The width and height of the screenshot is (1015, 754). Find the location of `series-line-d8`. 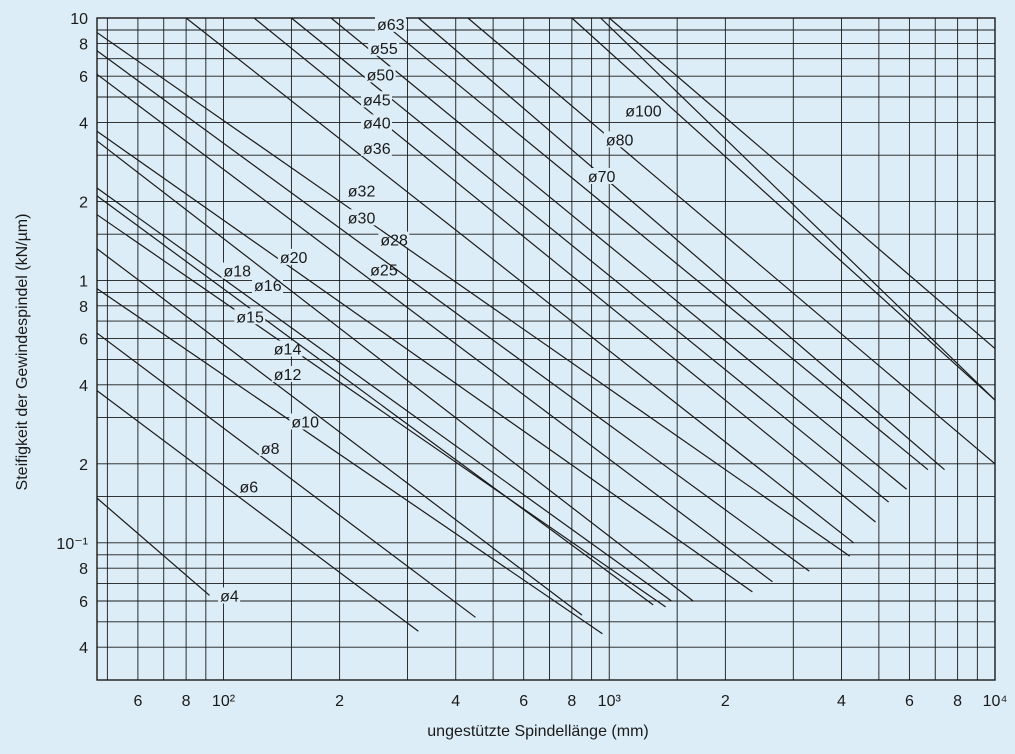

series-line-d8 is located at coordinates (286, 475).